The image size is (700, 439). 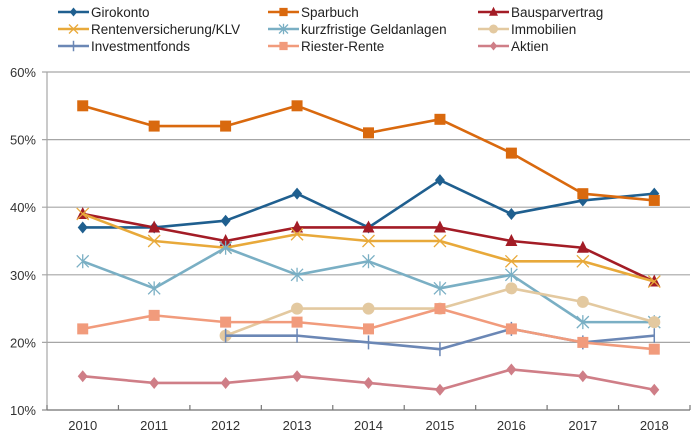 I want to click on x-tick-labels: 2010 2011 2012 2013 2014 2015 2016 2017 2018, so click(x=368, y=425).